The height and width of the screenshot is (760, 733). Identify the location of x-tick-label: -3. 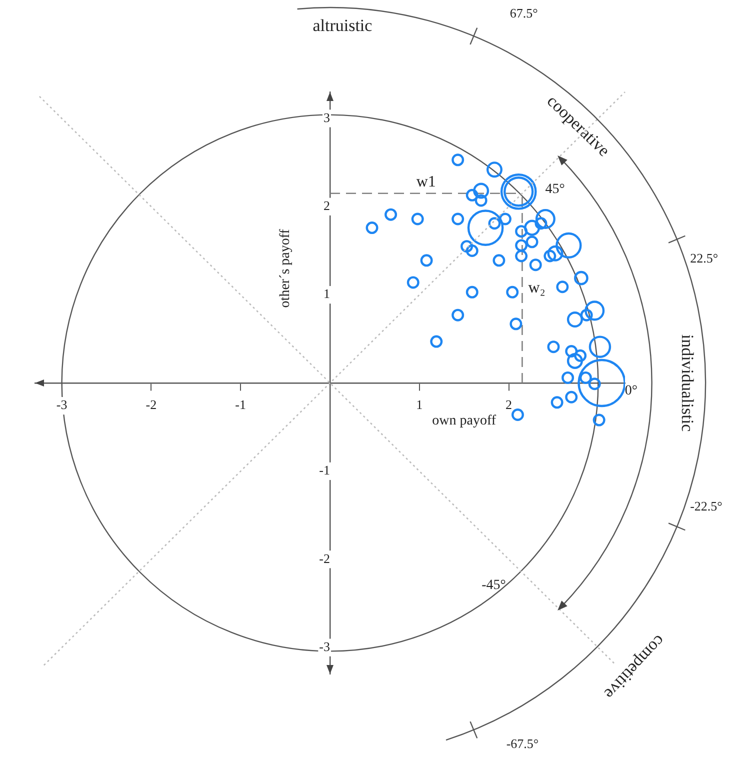
(62, 404).